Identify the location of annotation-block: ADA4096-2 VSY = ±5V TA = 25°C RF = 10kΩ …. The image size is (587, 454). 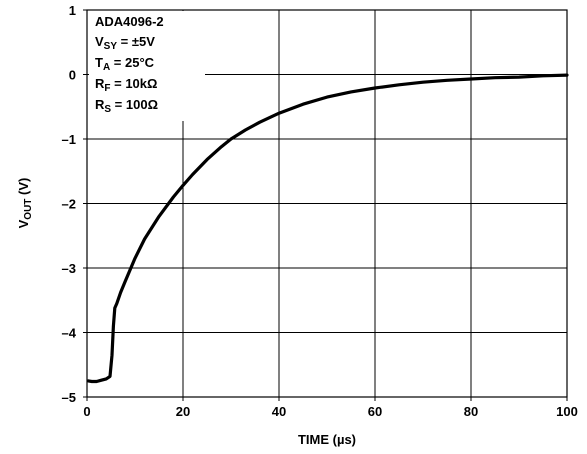
(129, 64).